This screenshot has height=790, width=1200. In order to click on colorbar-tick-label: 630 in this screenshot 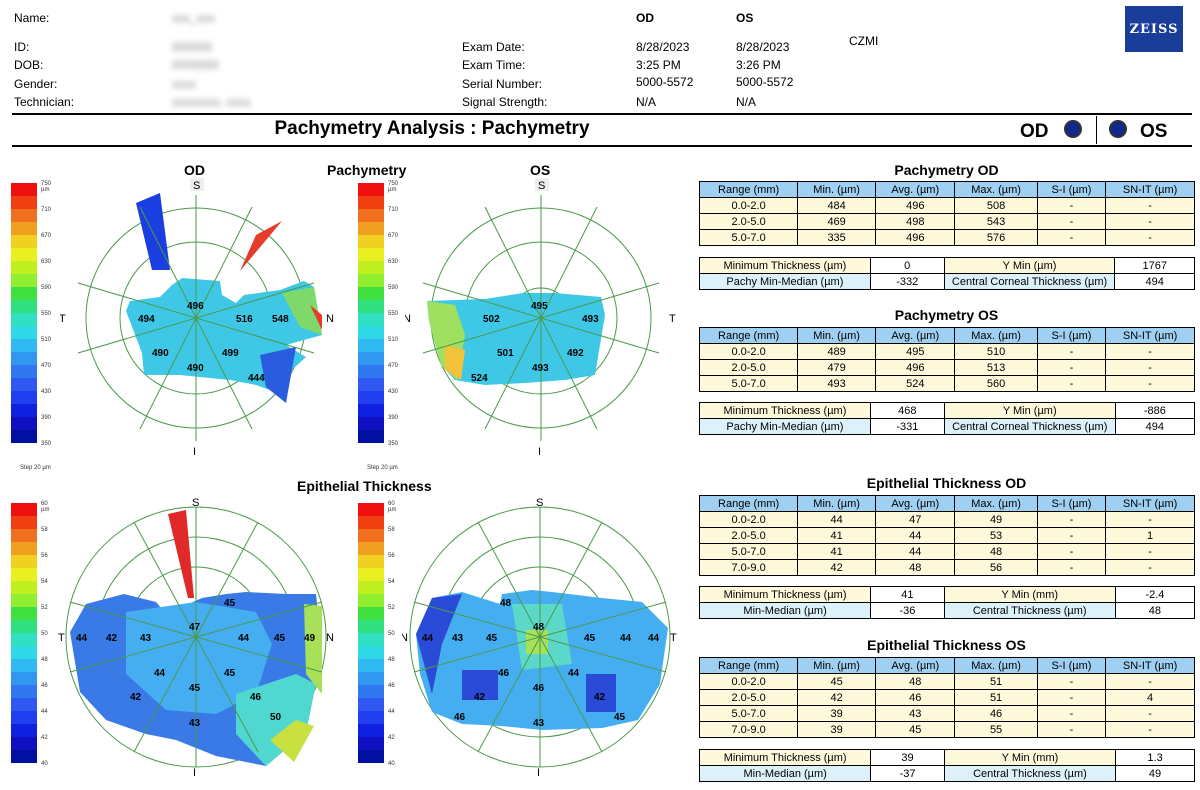, I will do `click(46, 262)`.